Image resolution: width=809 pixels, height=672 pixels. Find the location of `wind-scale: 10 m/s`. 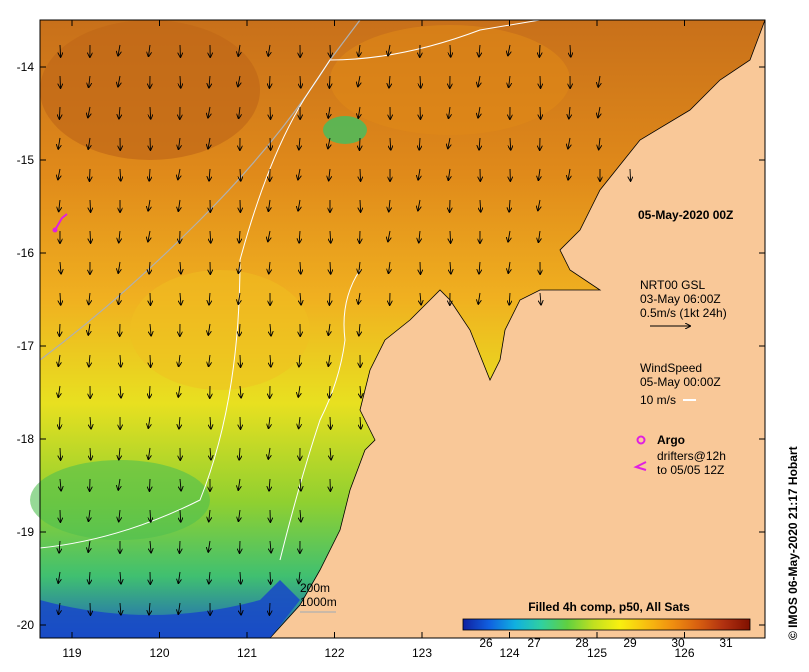

wind-scale: 10 m/s is located at coordinates (658, 400).